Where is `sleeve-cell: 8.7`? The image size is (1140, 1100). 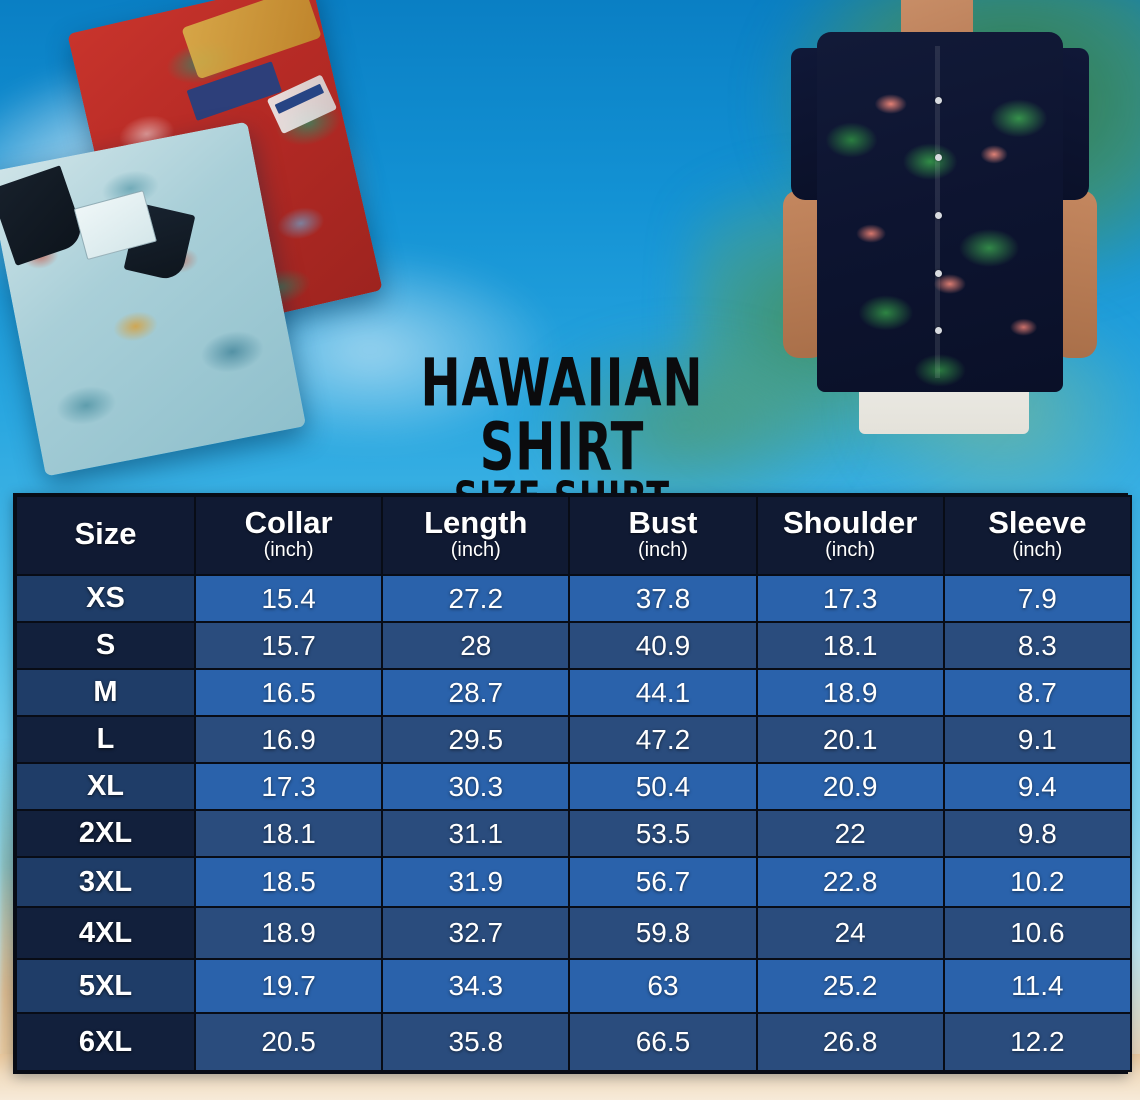
sleeve-cell: 8.7 is located at coordinates (1037, 692).